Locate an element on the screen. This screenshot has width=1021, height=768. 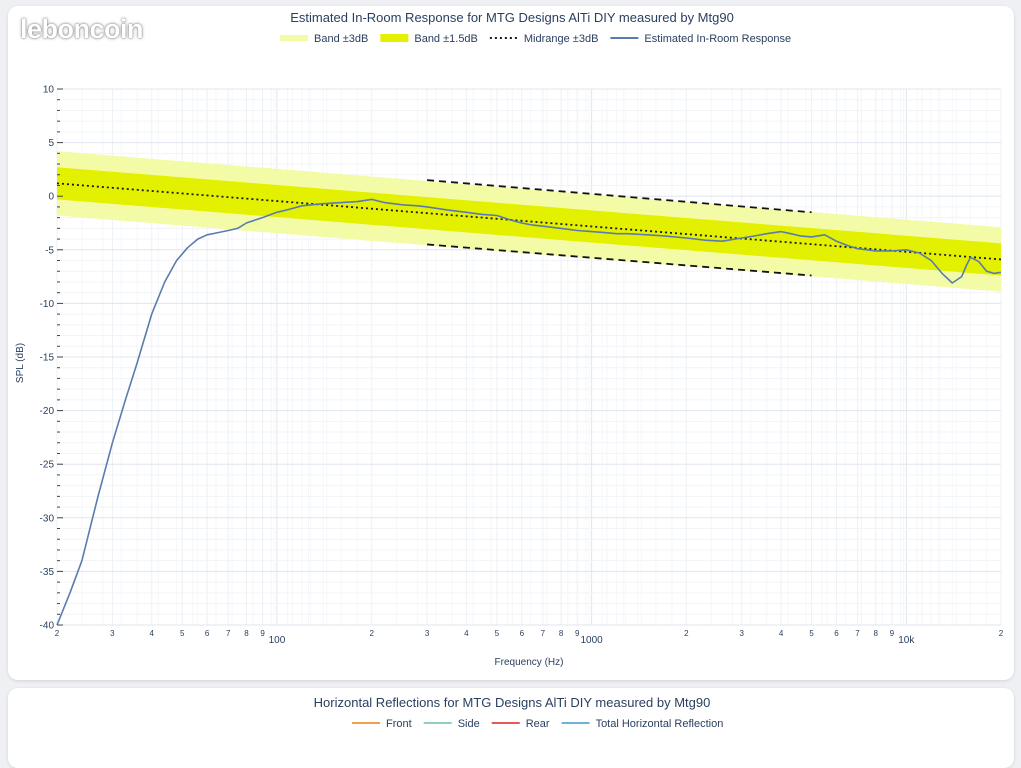
chart-legend: Front Side Rear Total Horizontal Reflection is located at coordinates (537, 724).